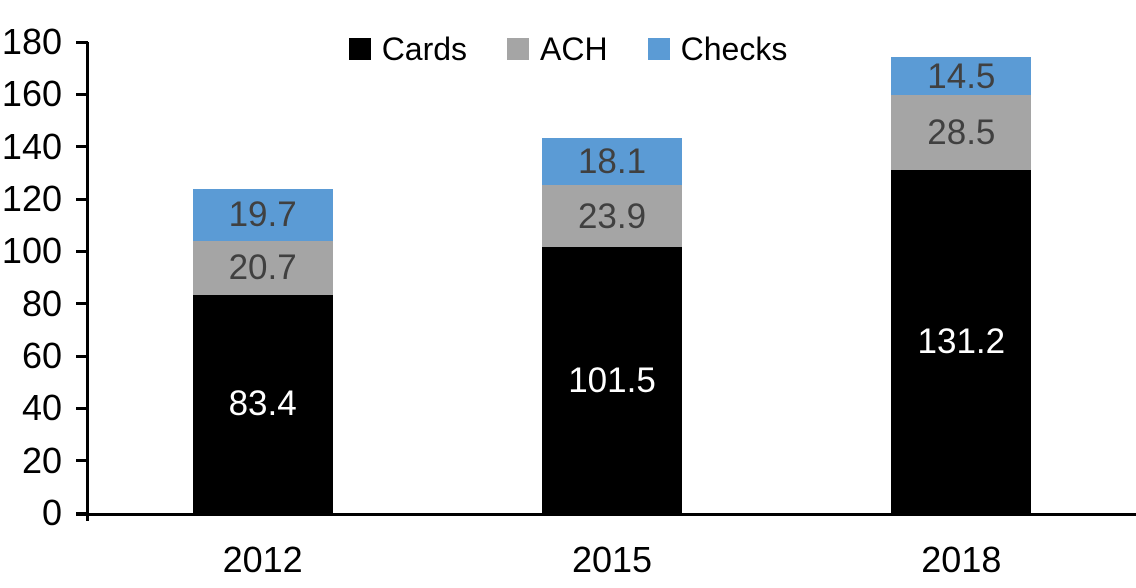 The height and width of the screenshot is (588, 1136). I want to click on bar-value-label: 23.9, so click(612, 216).